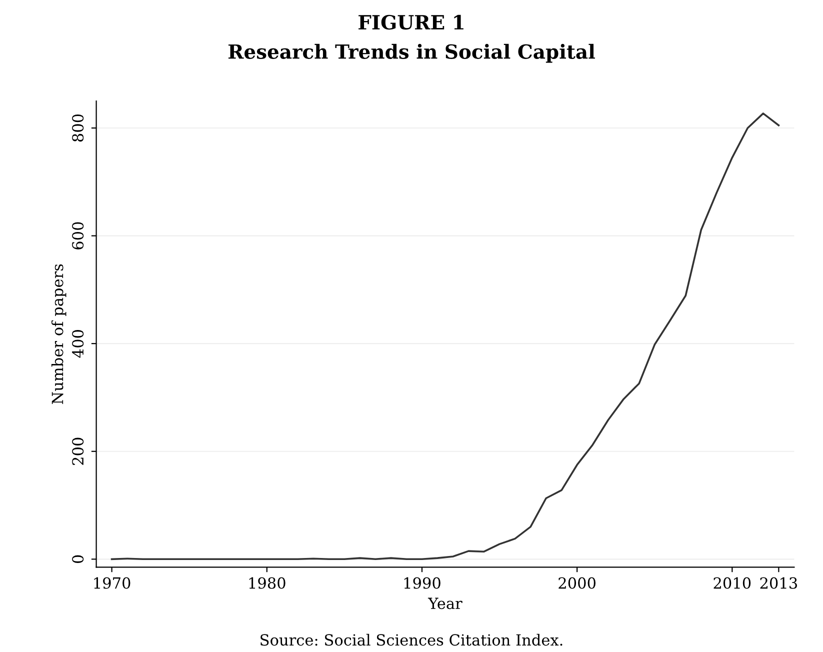 Image resolution: width=823 pixels, height=652 pixels. What do you see at coordinates (411, 640) in the screenshot?
I see `source-note: Source: Social Sciences Citation Index.` at bounding box center [411, 640].